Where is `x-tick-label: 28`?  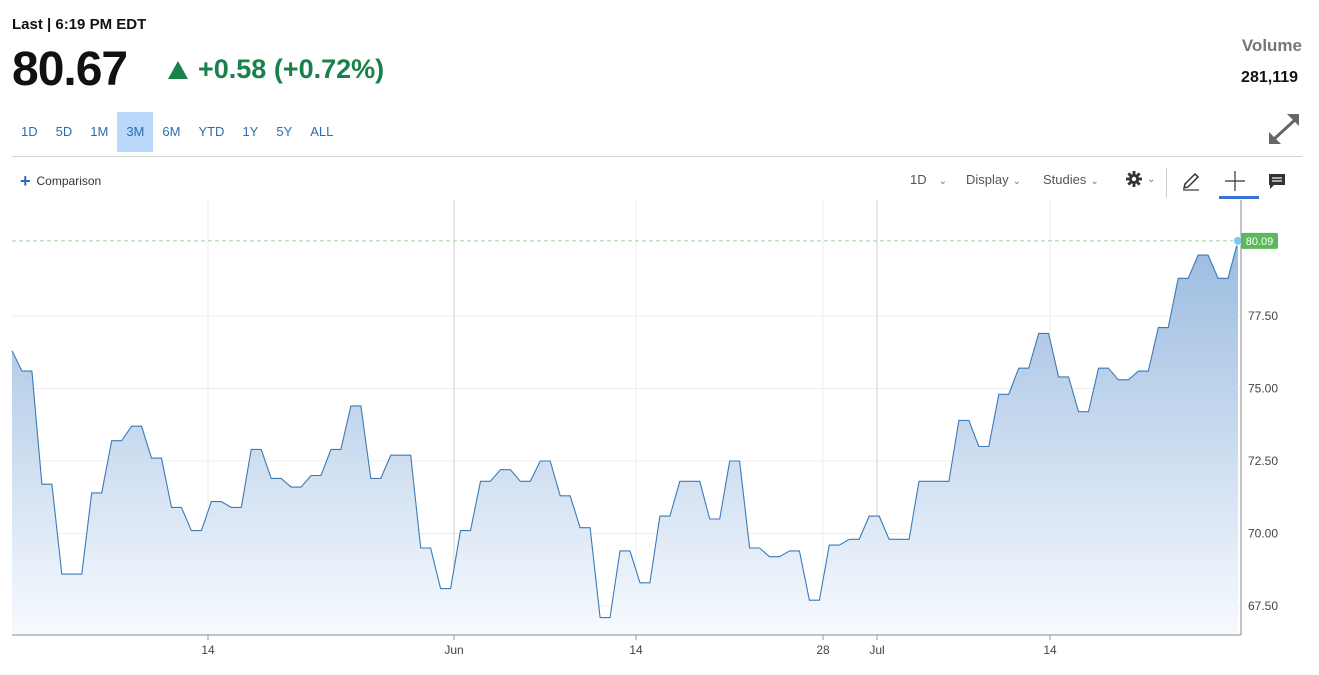
x-tick-label: 28 is located at coordinates (823, 650).